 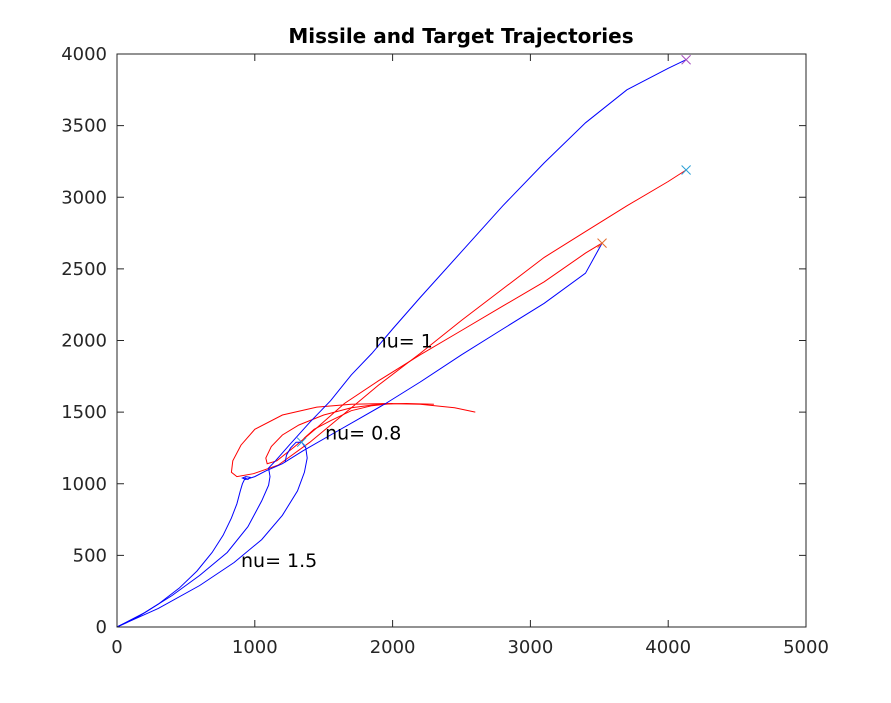 I want to click on y-tick-label: 1000, so click(x=84, y=484).